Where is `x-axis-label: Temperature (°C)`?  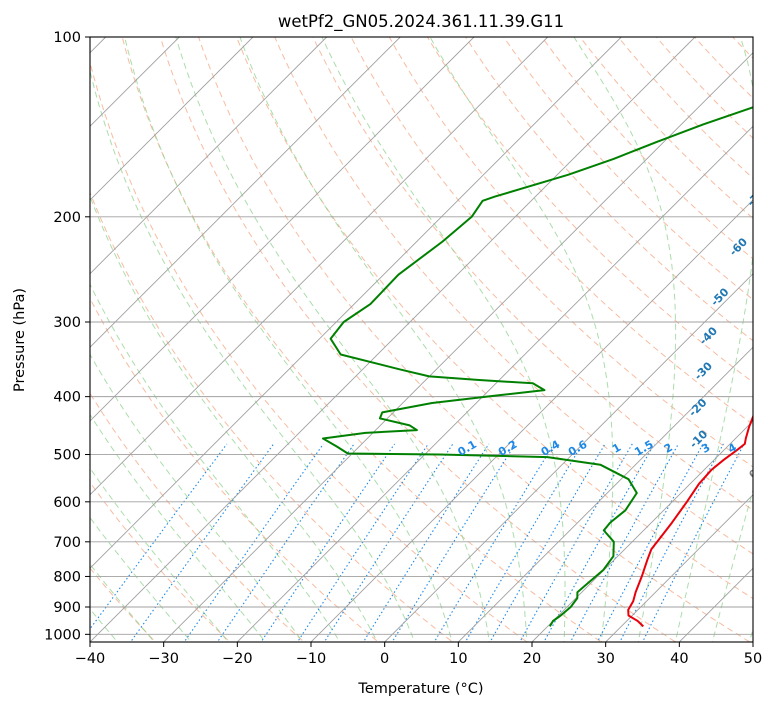 x-axis-label: Temperature (°C) is located at coordinates (420, 689).